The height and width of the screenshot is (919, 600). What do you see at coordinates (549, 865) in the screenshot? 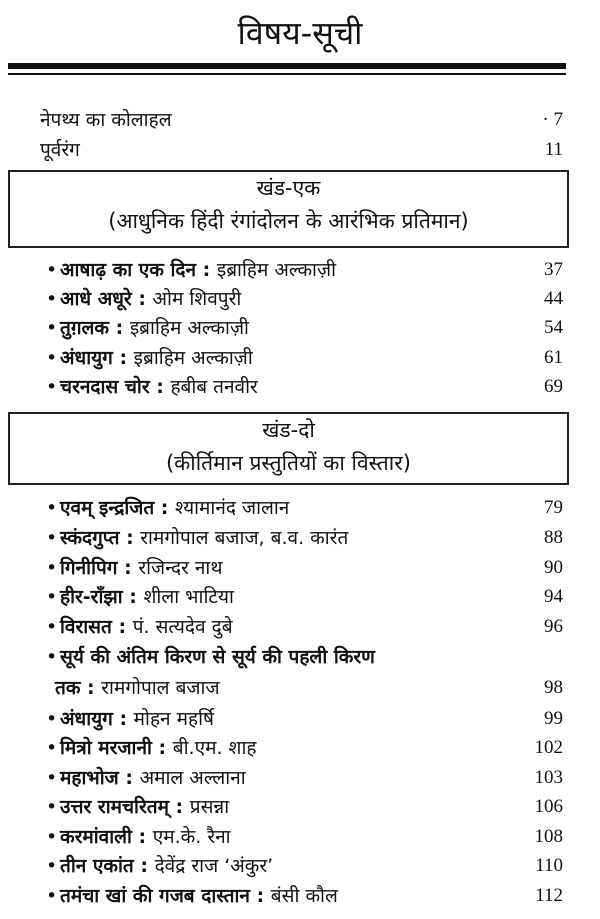
I see `page-number: 110` at bounding box center [549, 865].